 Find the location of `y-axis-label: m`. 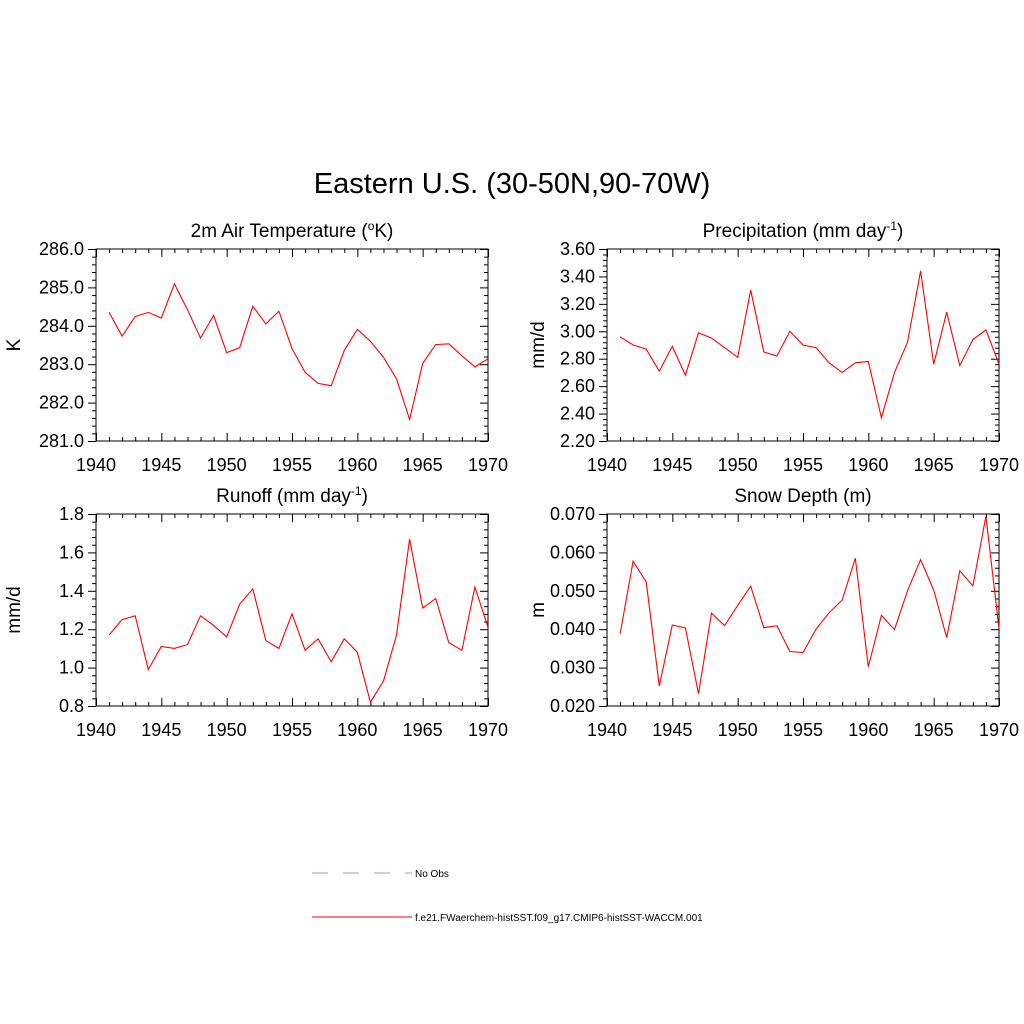

y-axis-label: m is located at coordinates (538, 610).